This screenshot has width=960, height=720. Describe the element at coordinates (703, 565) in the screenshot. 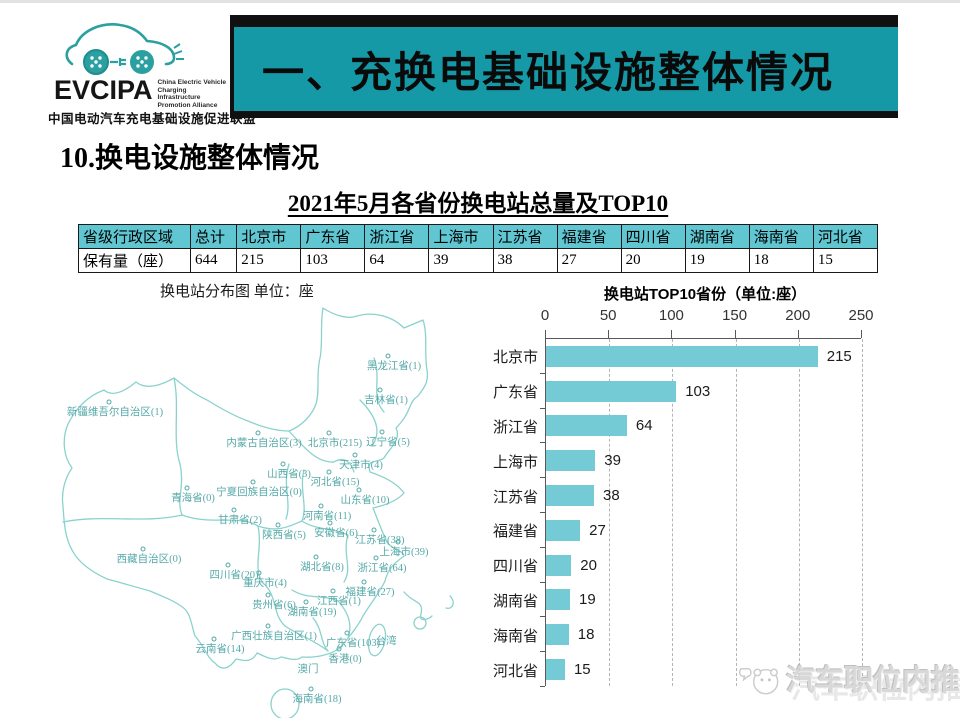

I see `bar-row: 20` at that location.